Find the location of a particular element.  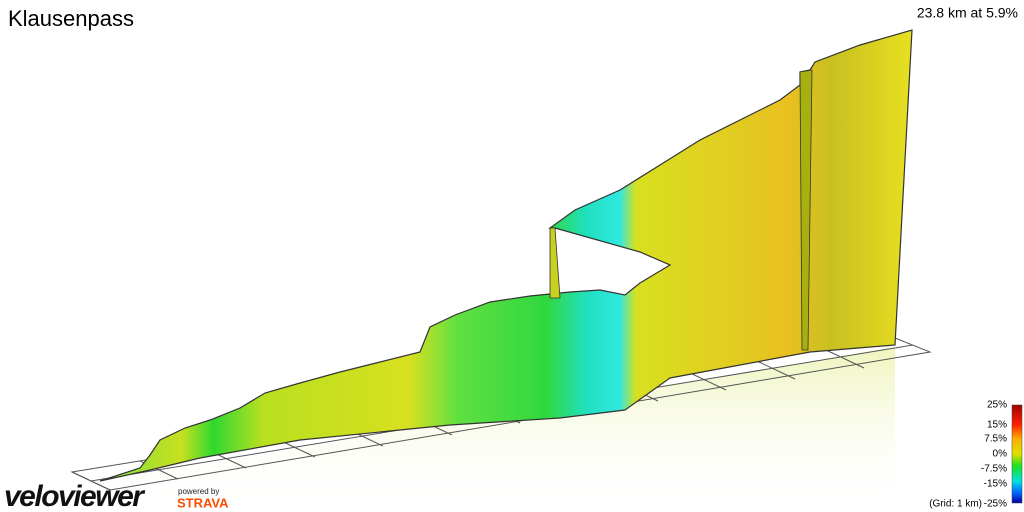

legend-label: 7.5% is located at coordinates (995, 439).